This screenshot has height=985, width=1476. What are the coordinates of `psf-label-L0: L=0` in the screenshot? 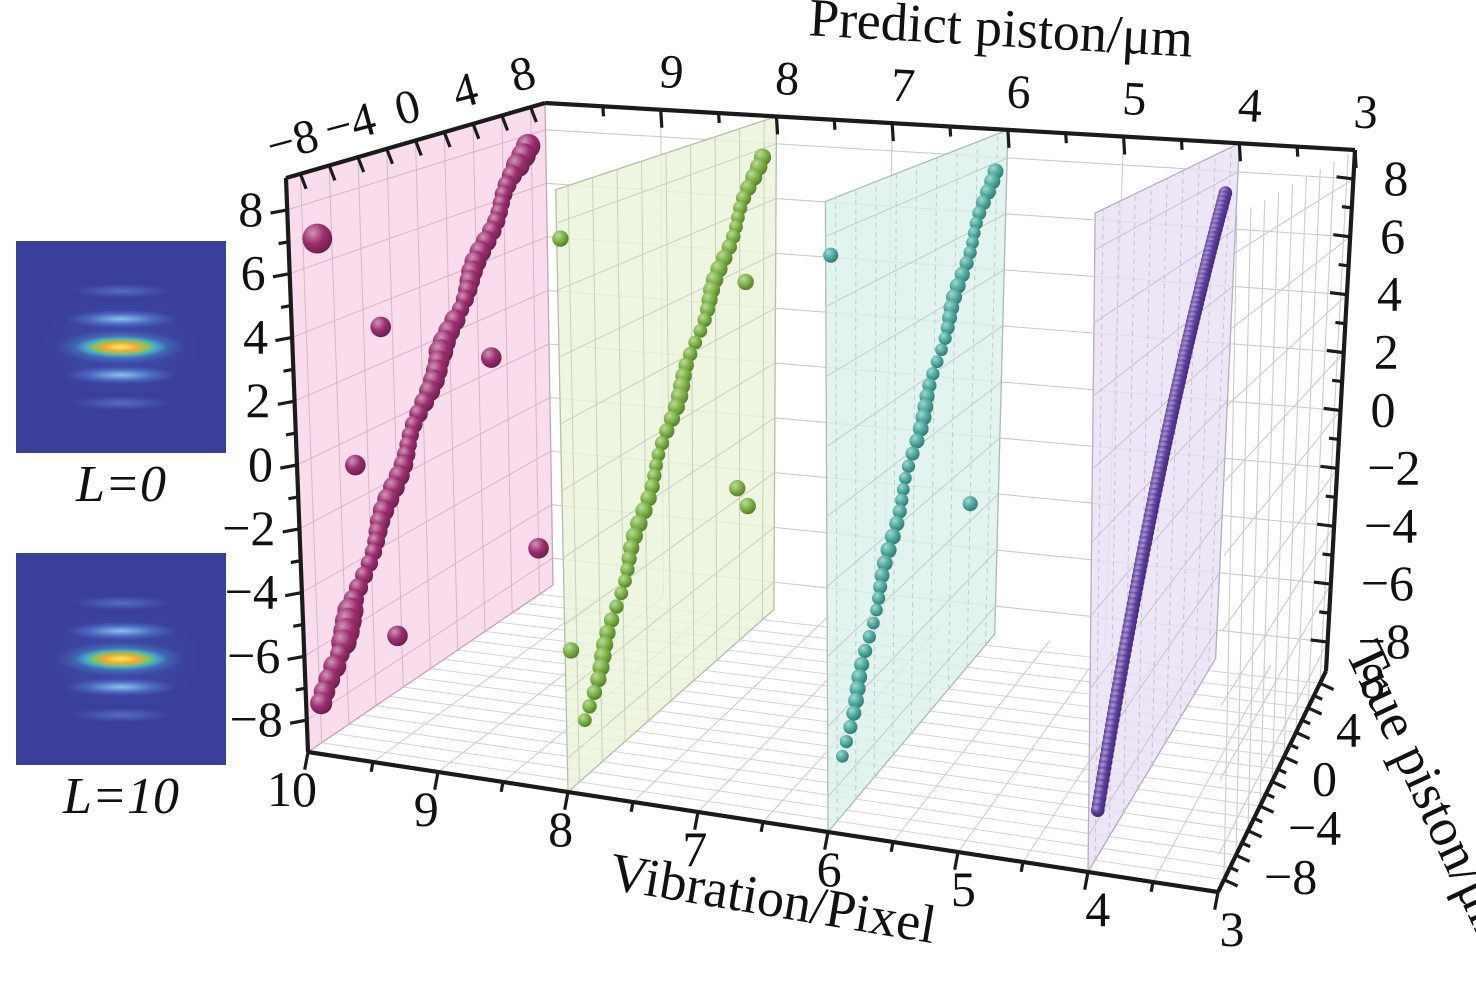 It's located at (120, 484).